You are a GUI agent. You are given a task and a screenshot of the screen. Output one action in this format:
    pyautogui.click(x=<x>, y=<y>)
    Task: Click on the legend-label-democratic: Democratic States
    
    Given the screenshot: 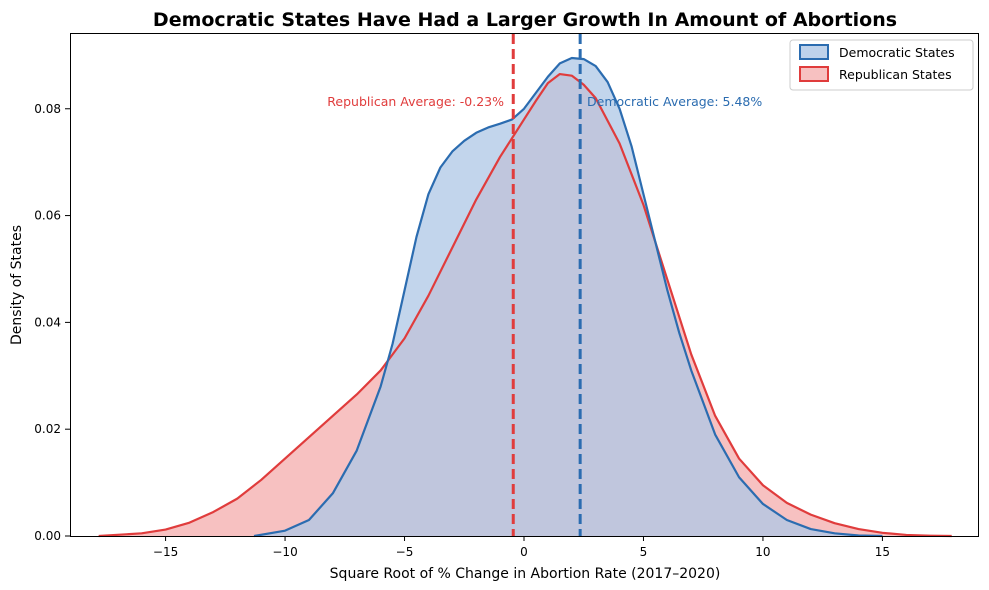 What is the action you would take?
    pyautogui.click(x=897, y=52)
    